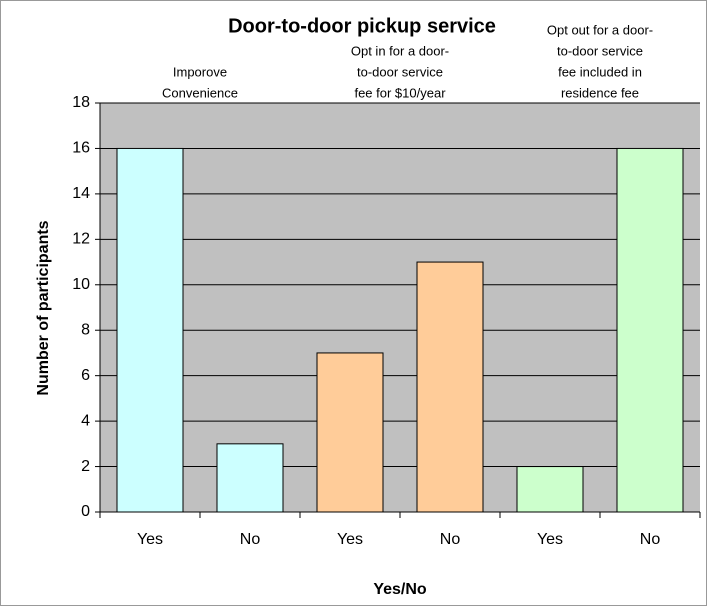 The width and height of the screenshot is (708, 607). I want to click on annotation: Opt out for a door-, so click(600, 29).